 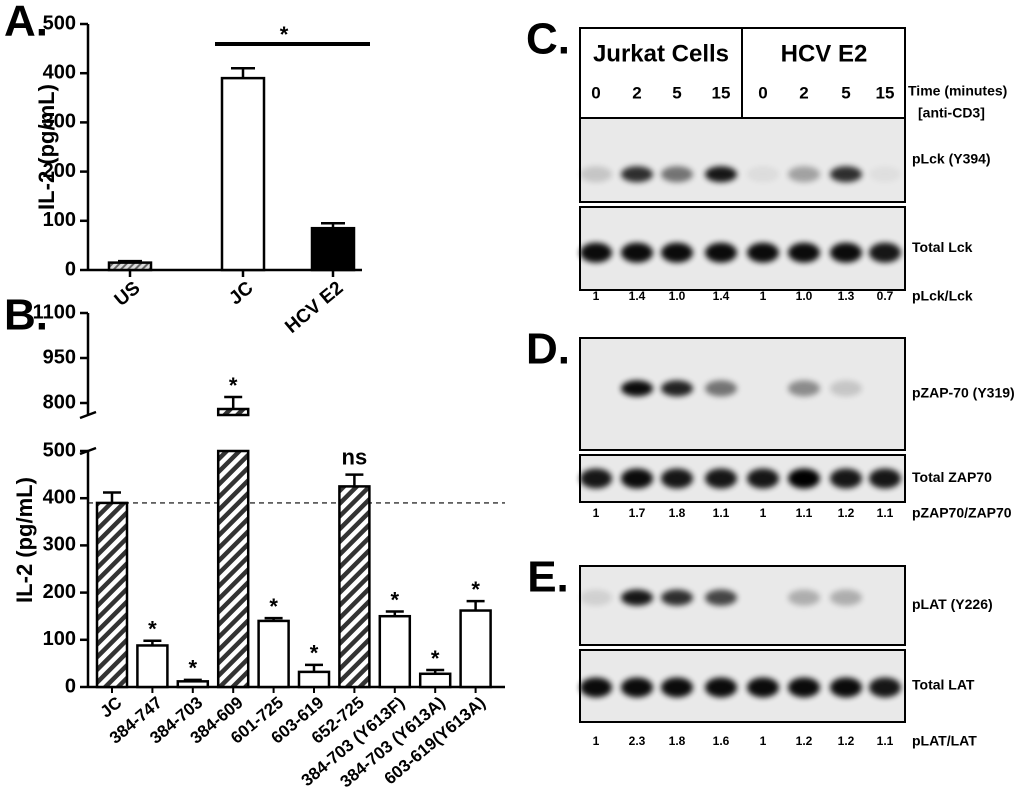 I want to click on ratio-value: 1.8, so click(x=677, y=513).